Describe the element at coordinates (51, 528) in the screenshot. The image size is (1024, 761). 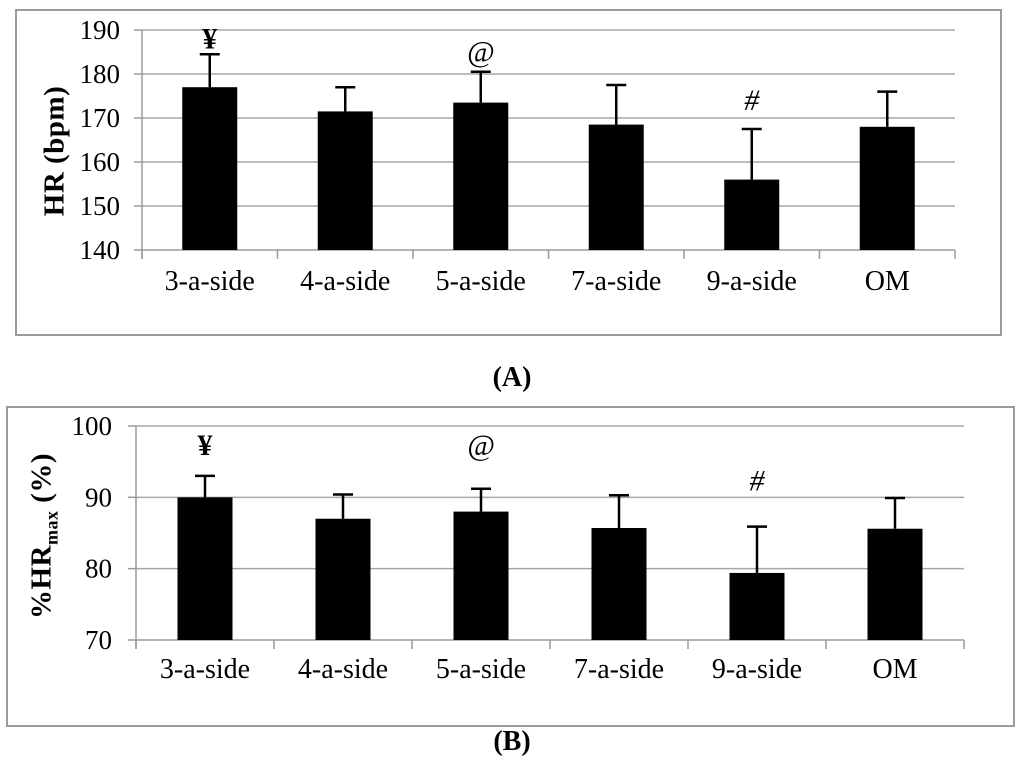
I see `panel-b-y-axis-title-sub: max` at that location.